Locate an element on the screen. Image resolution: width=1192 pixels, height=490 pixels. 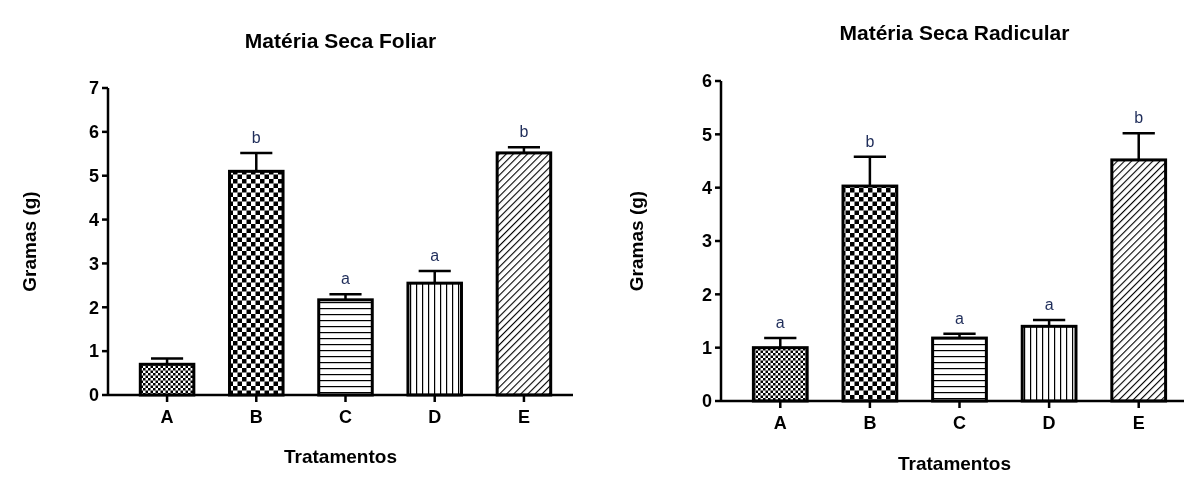
chart-title: Matéria Seca Foliar is located at coordinates (340, 40).